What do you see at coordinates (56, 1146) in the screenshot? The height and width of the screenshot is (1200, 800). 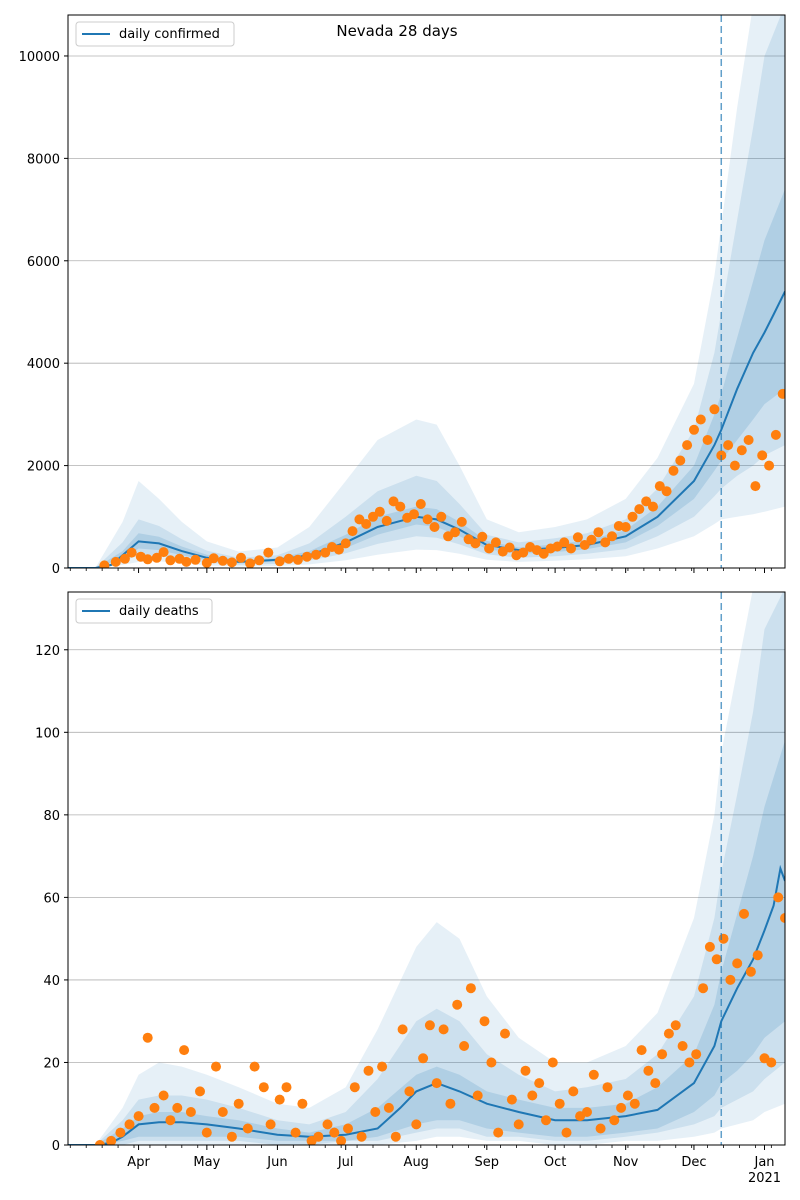 I see `bottom-ytick-label: 0` at bounding box center [56, 1146].